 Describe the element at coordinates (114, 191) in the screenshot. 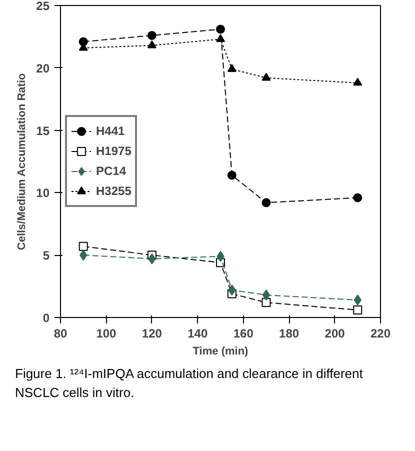

I see `legend-label: H3255` at that location.